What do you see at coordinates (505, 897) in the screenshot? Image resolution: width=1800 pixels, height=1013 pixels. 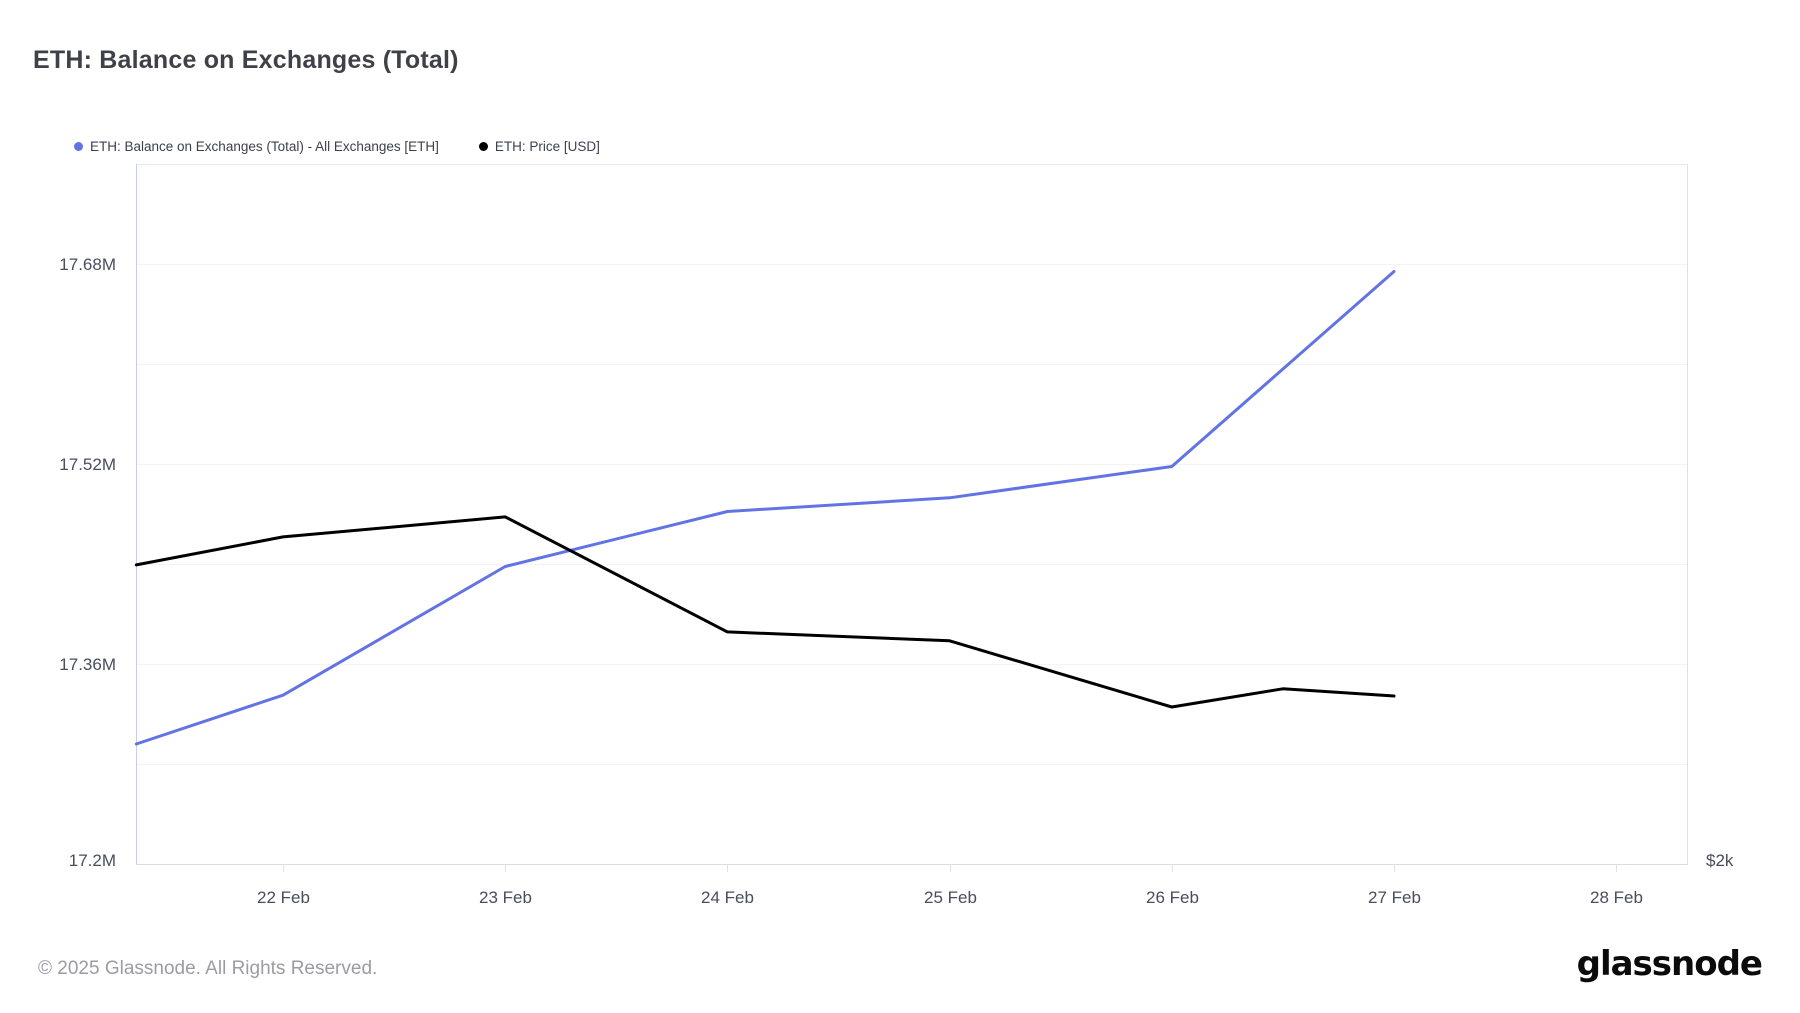 I see `x-tick-label: 23 Feb` at bounding box center [505, 897].